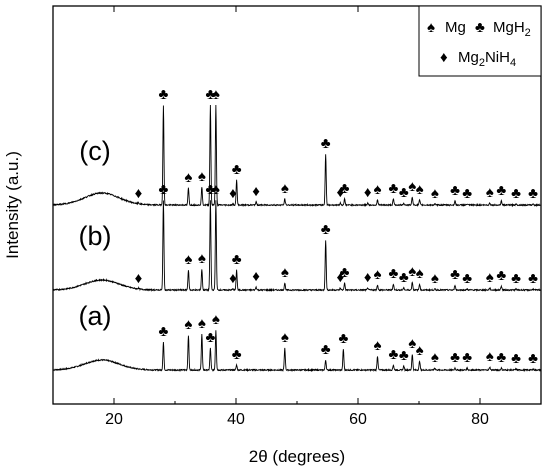  What do you see at coordinates (482, 63) in the screenshot?
I see `legend-mg2nih4-sub1: 2` at bounding box center [482, 63].